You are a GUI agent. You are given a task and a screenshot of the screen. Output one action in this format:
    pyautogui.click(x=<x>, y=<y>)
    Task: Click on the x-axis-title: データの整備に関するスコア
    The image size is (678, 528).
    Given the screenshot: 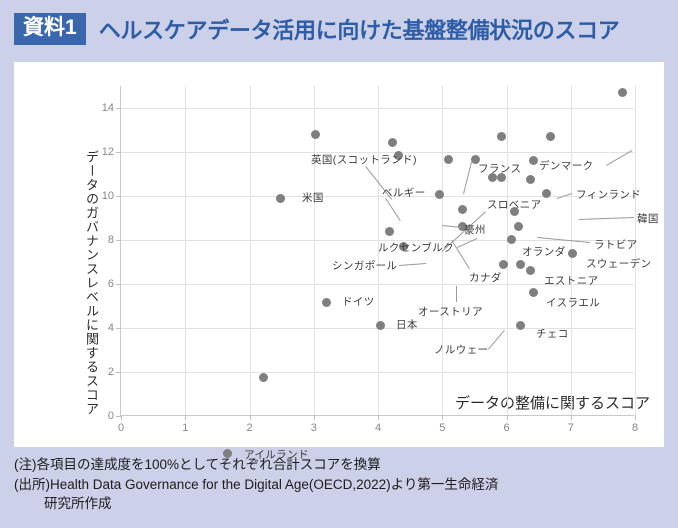 What is the action you would take?
    pyautogui.click(x=552, y=403)
    